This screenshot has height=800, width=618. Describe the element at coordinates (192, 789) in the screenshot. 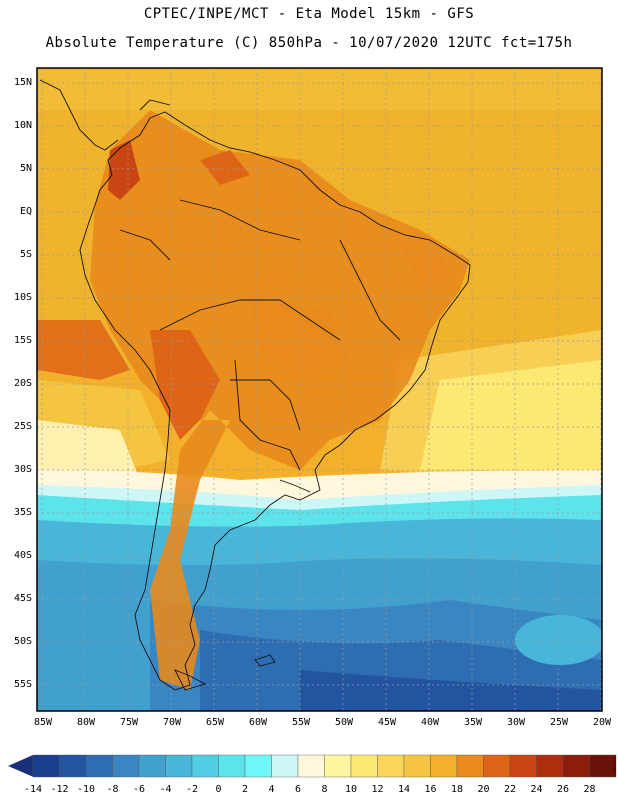

I see `colorbar-label: -2` at that location.